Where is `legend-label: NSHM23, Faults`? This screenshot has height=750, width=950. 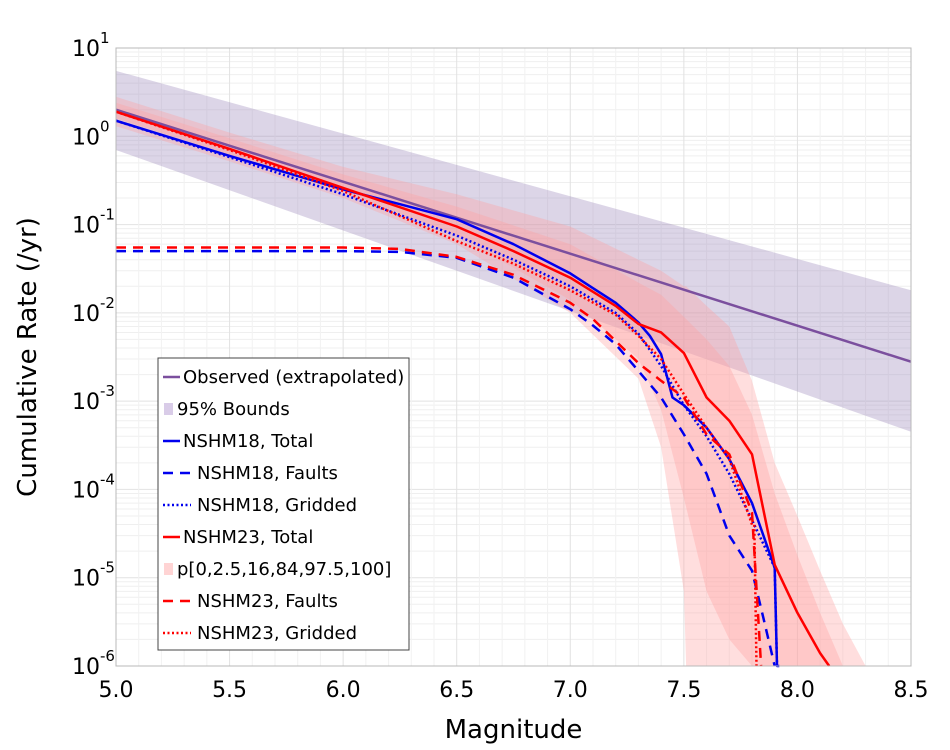 legend-label: NSHM23, Faults is located at coordinates (267, 601).